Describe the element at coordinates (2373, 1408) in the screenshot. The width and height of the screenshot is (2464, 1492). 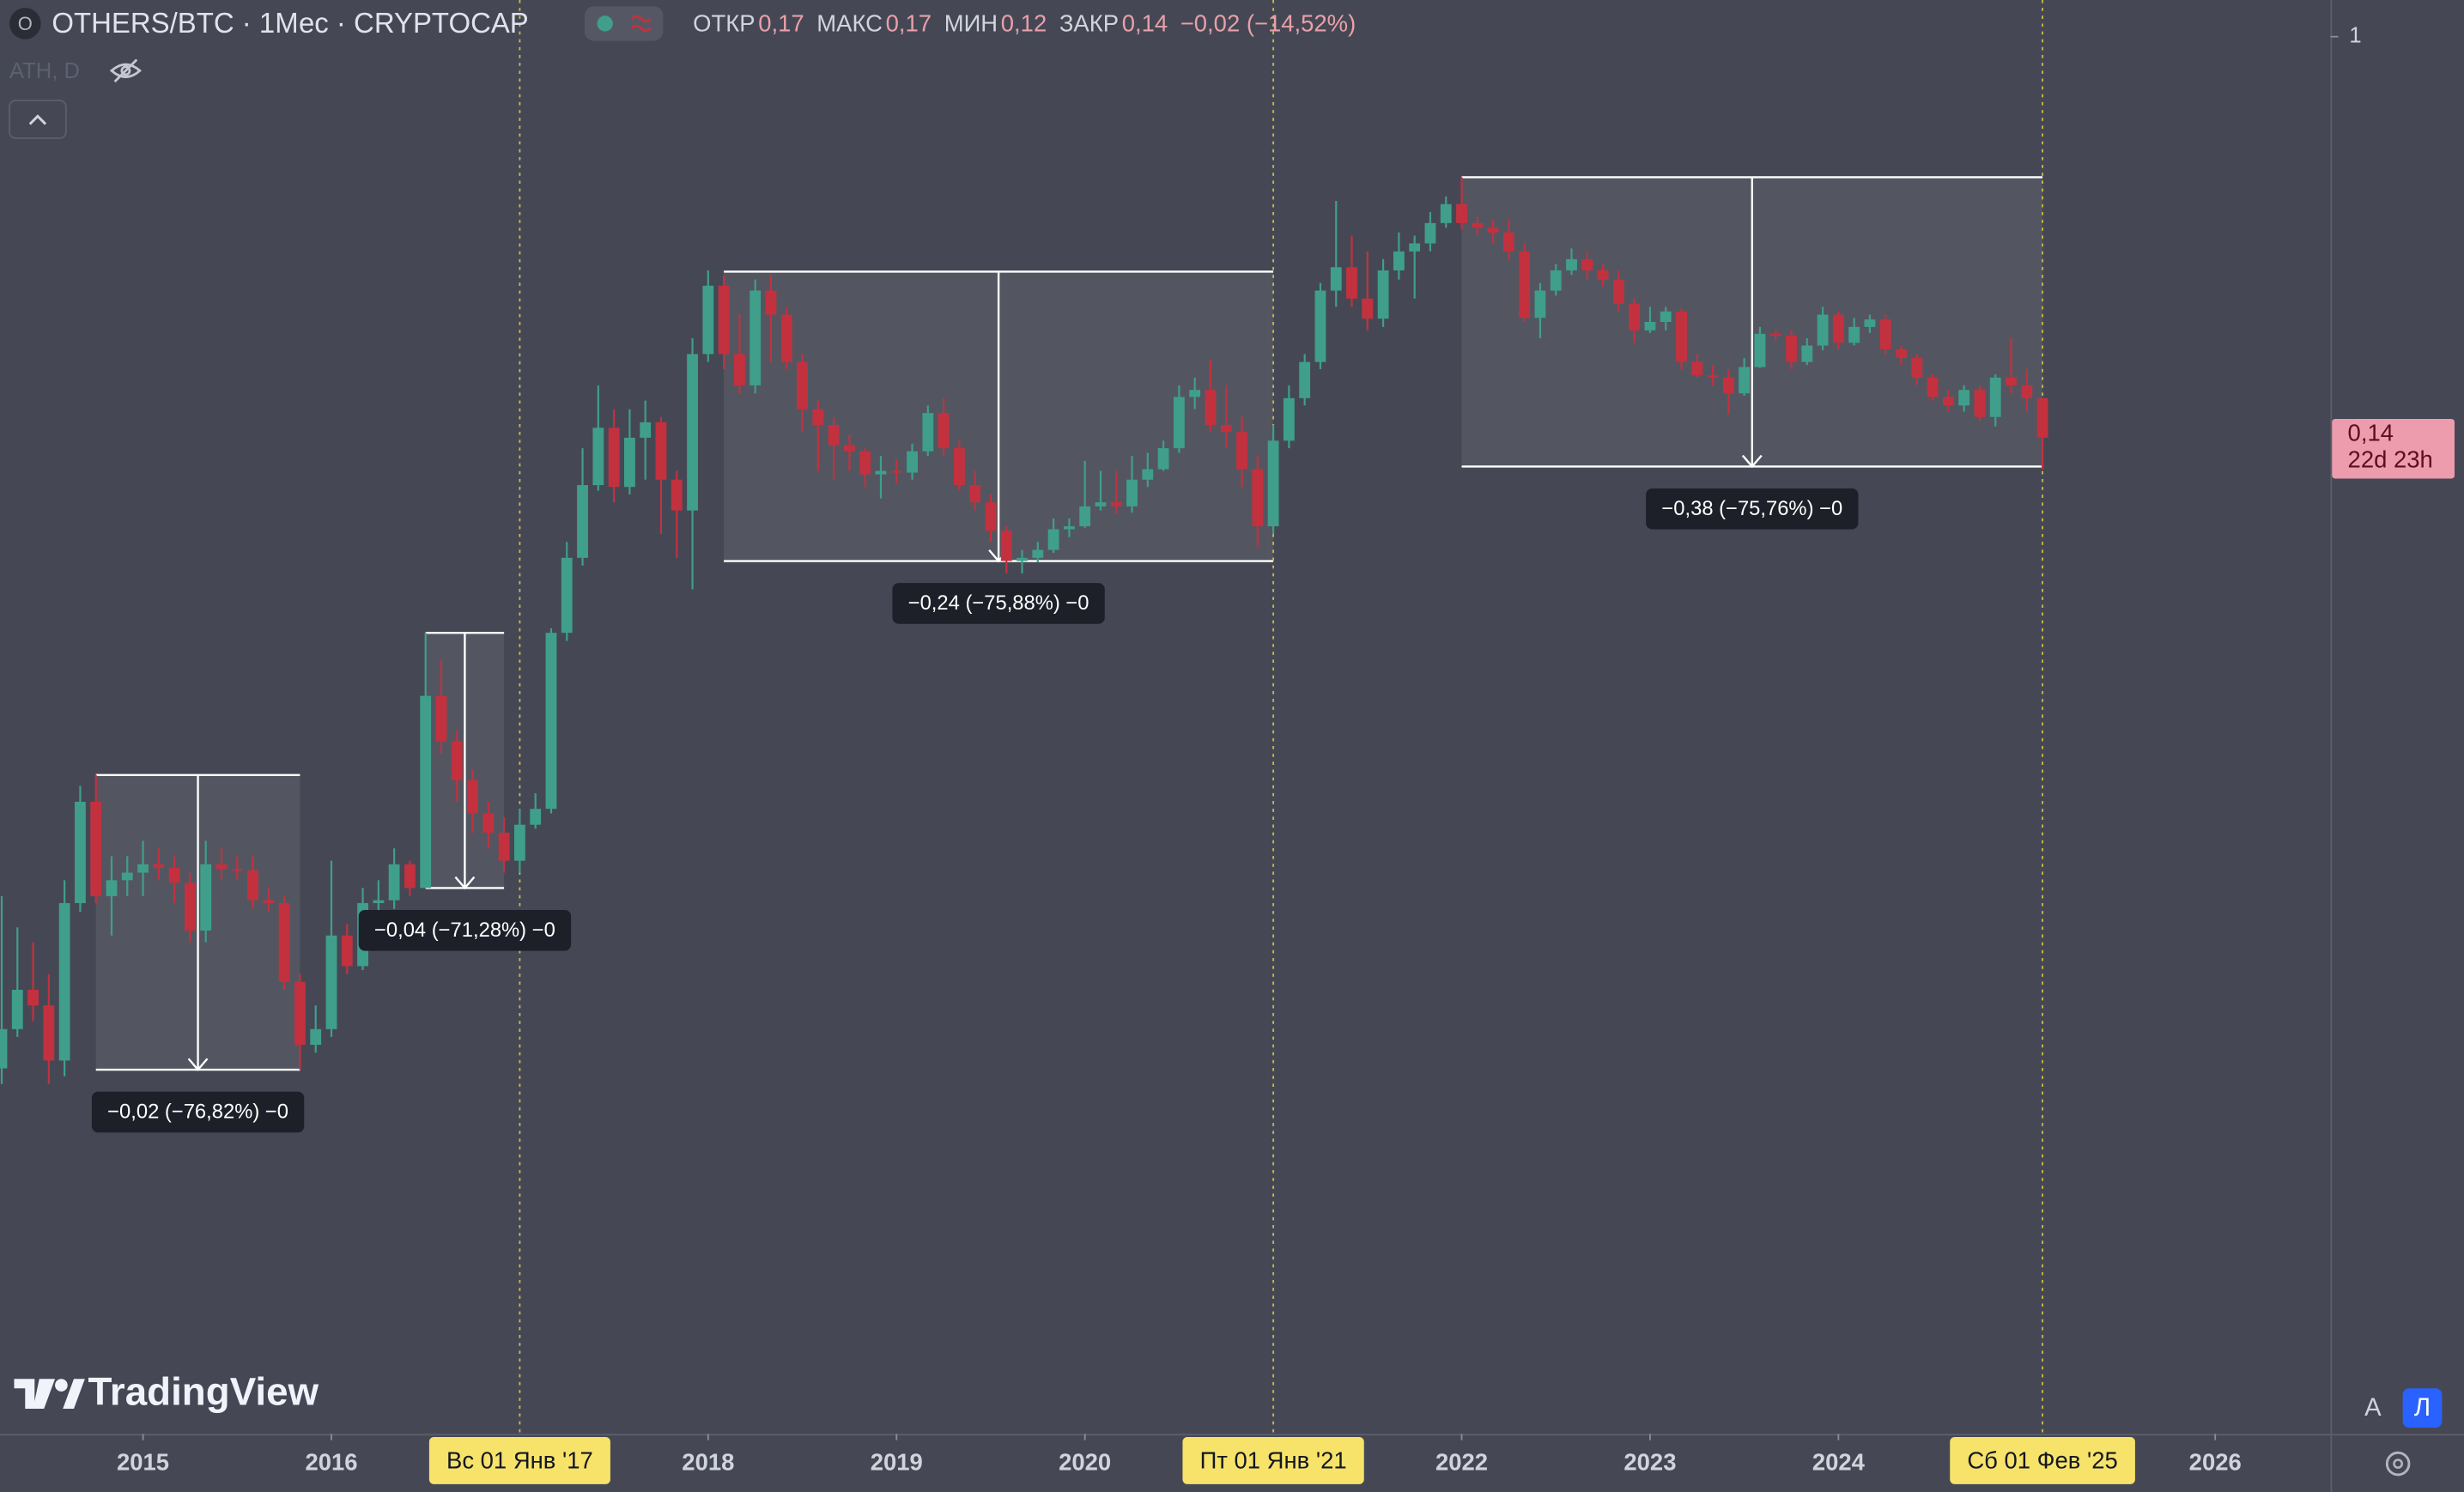
I see `auto-scale-button: A` at that location.